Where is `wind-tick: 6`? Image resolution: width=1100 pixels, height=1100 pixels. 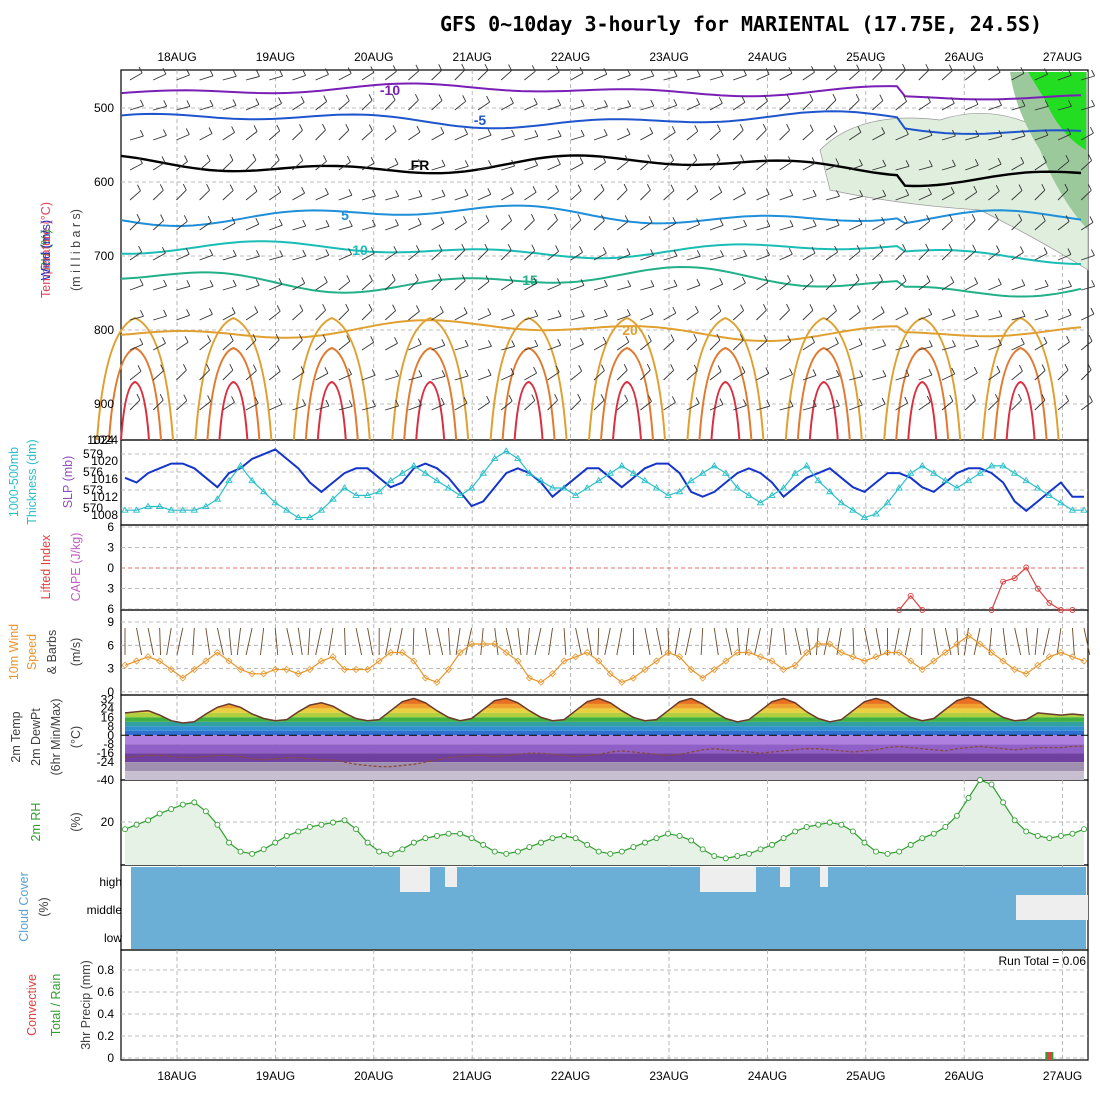 wind-tick: 6 is located at coordinates (110, 645).